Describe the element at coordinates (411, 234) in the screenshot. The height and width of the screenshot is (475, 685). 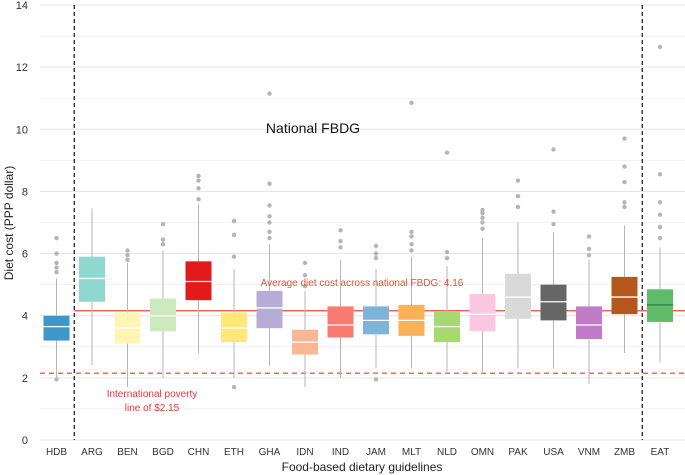
I see `box-mlt` at that location.